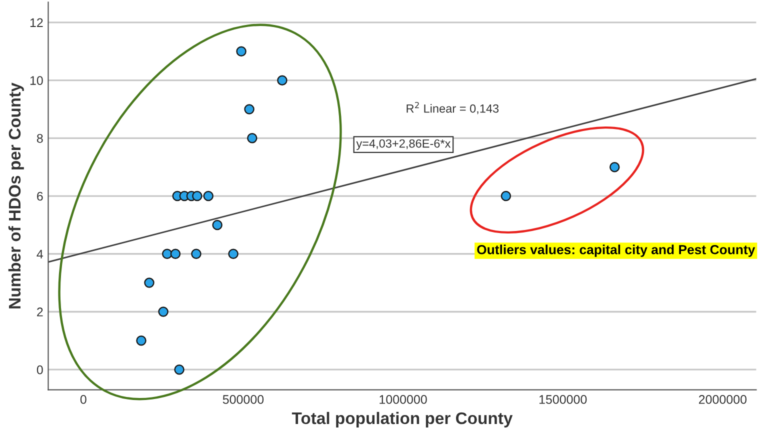  What do you see at coordinates (39, 138) in the screenshot?
I see `y-tick-label: 8` at bounding box center [39, 138].